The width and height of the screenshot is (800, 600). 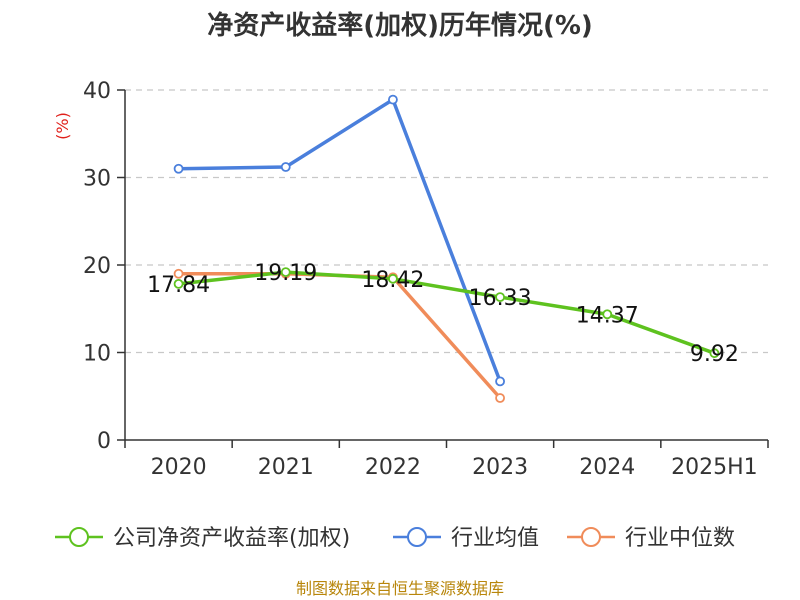 I want to click on data-label: 14.37, so click(x=607, y=315).